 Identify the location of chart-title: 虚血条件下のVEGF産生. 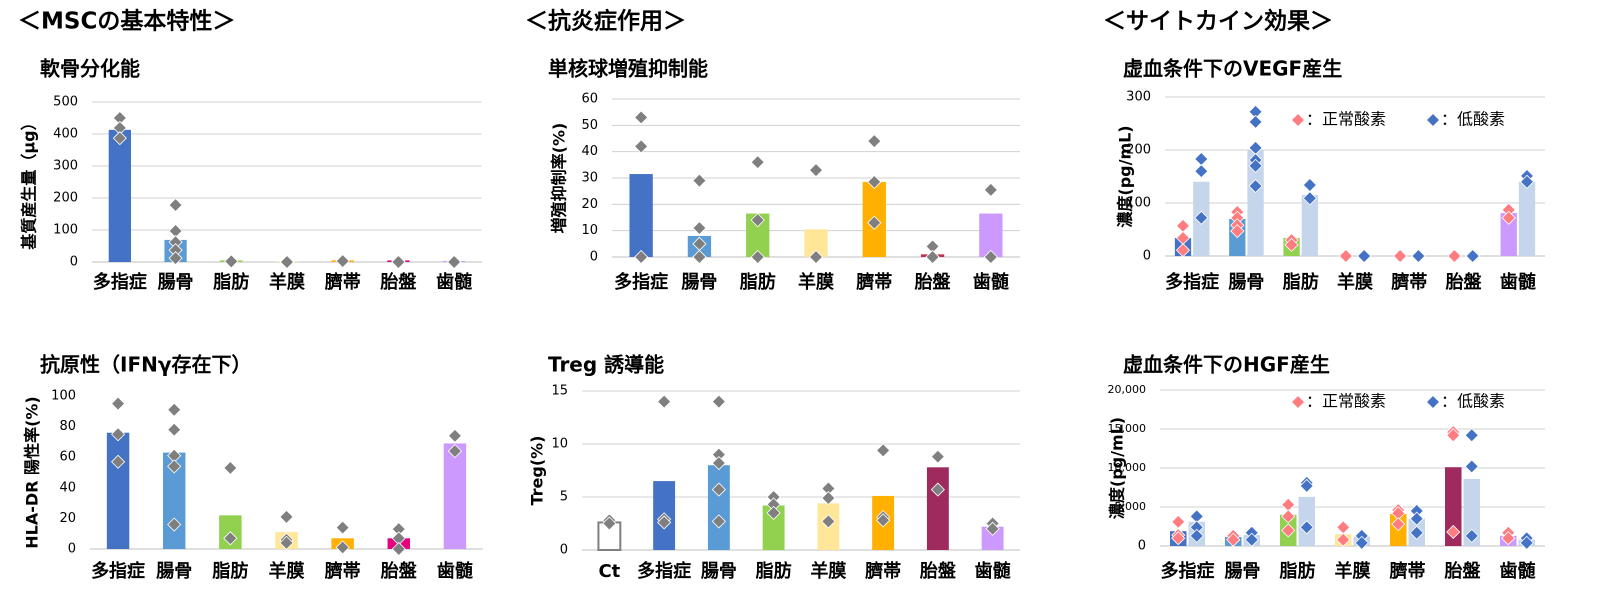
(1232, 69).